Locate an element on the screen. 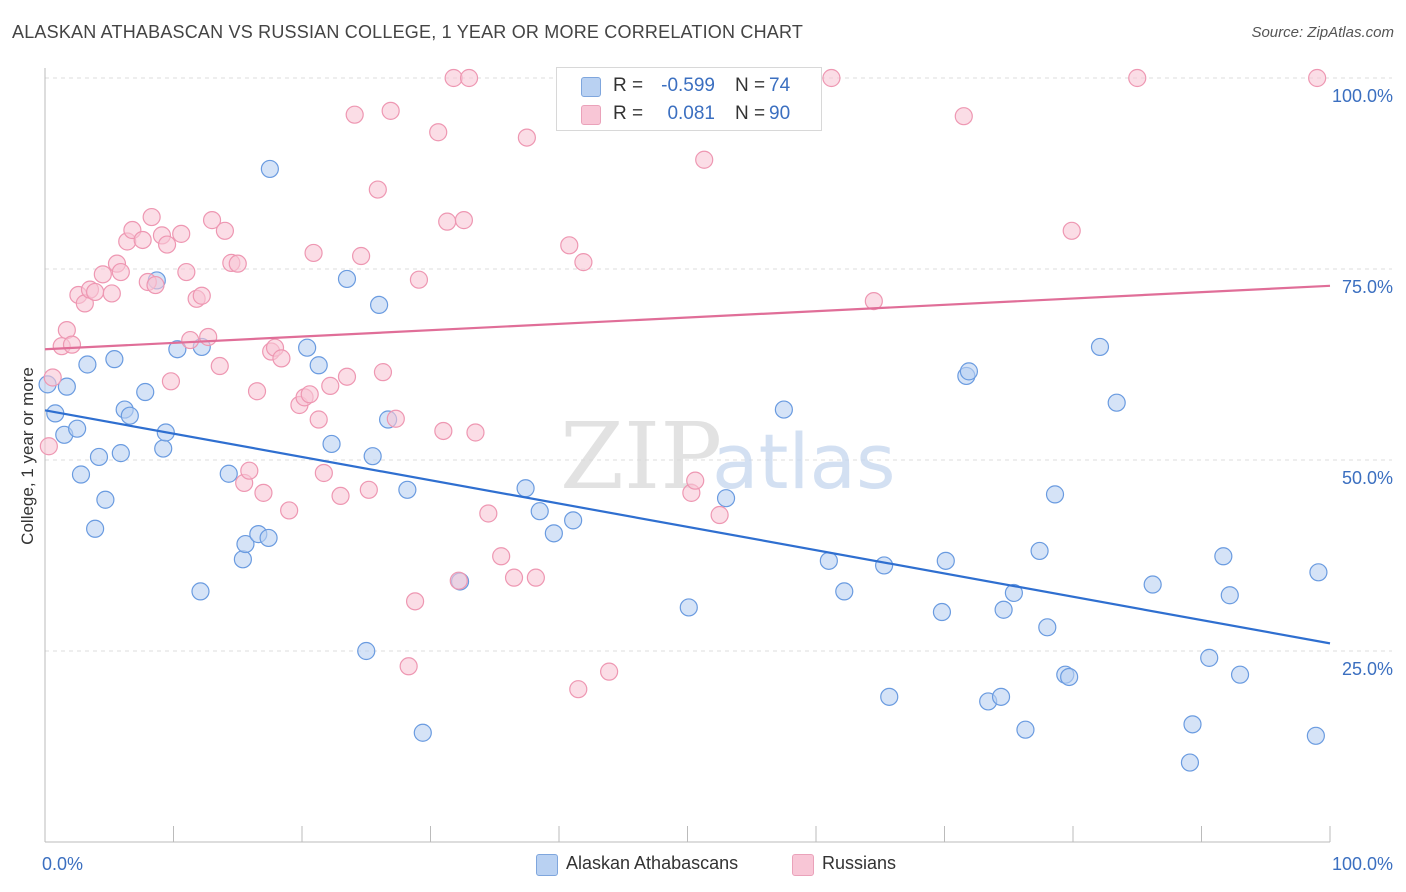 The width and height of the screenshot is (1406, 892). legend-label-athabascans: Alaskan Athabascans is located at coordinates (652, 863).